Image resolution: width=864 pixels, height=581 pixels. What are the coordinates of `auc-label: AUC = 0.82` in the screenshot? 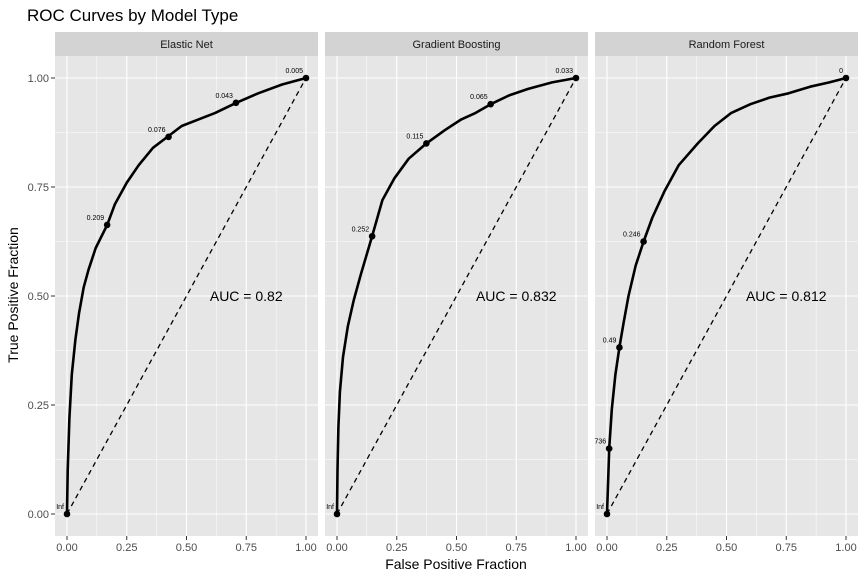 It's located at (246, 296).